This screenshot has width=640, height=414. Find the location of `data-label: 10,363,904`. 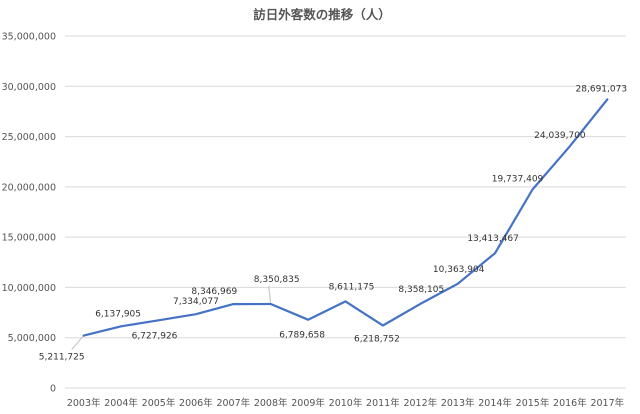

data-label: 10,363,904 is located at coordinates (459, 270).